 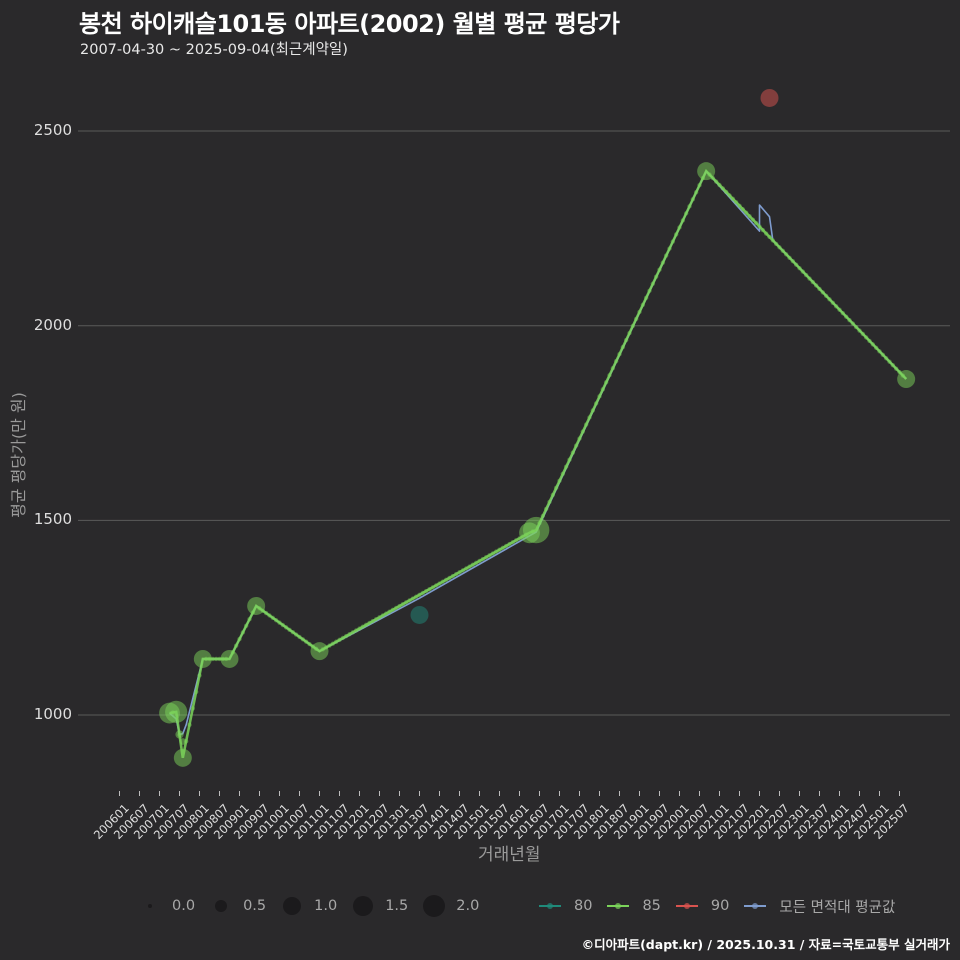 What do you see at coordinates (468, 906) in the screenshot?
I see `size-legend-label: 2.0` at bounding box center [468, 906].